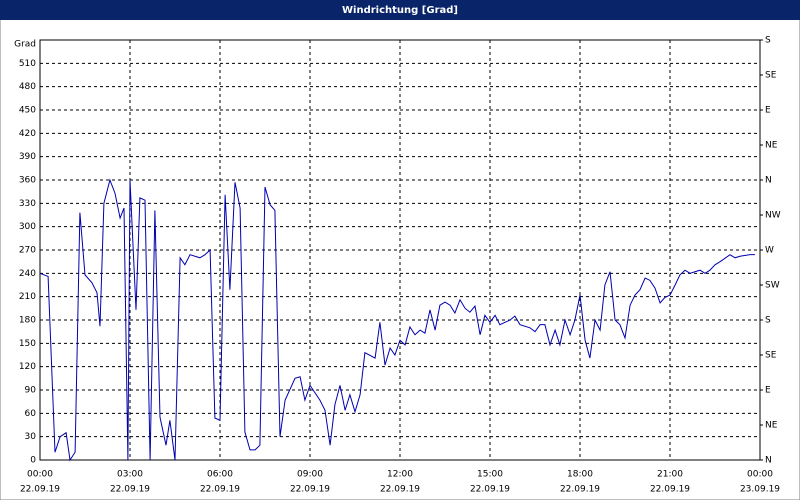 The width and height of the screenshot is (800, 500). What do you see at coordinates (31, 437) in the screenshot?
I see `y-tick-label: 30` at bounding box center [31, 437].